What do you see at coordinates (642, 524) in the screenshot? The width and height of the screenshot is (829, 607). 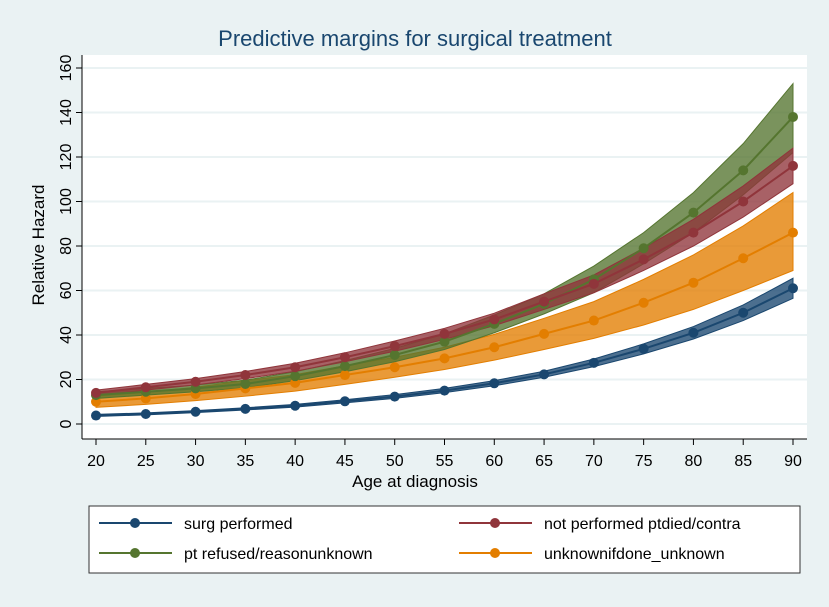 I see `legend-label: not performed ptdied/contra` at bounding box center [642, 524].